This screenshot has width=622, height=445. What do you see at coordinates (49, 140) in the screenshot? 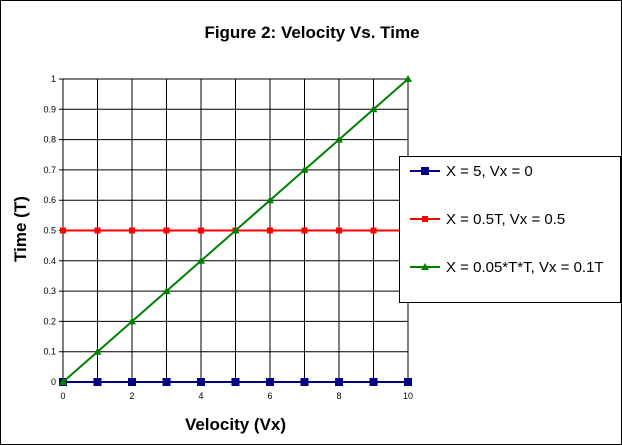
I see `y-tick-label: 0.8` at bounding box center [49, 140].